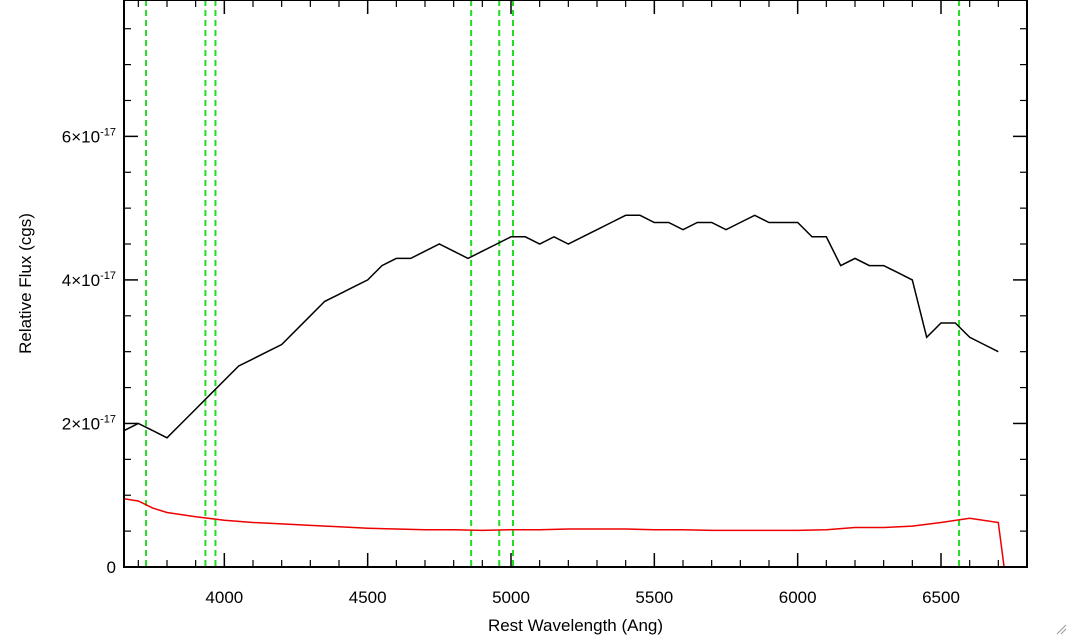 Image resolution: width=1069 pixels, height=637 pixels. What do you see at coordinates (511, 597) in the screenshot?
I see `x-tick-label: 5000` at bounding box center [511, 597].